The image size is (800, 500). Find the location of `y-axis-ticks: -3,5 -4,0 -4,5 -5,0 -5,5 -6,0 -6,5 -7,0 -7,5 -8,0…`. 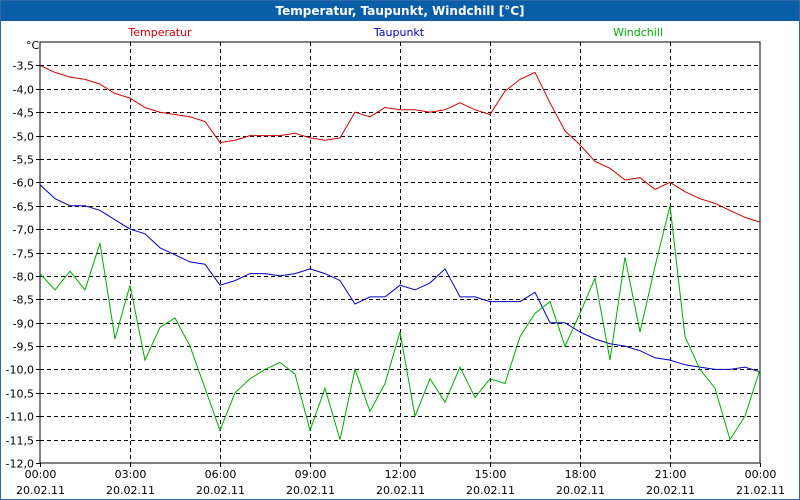

y-axis-ticks: -3,5 -4,0 -4,5 -5,0 -5,5 -6,0 -6,5 -7,0 -7,5 -8,0… is located at coordinates (23, 265).